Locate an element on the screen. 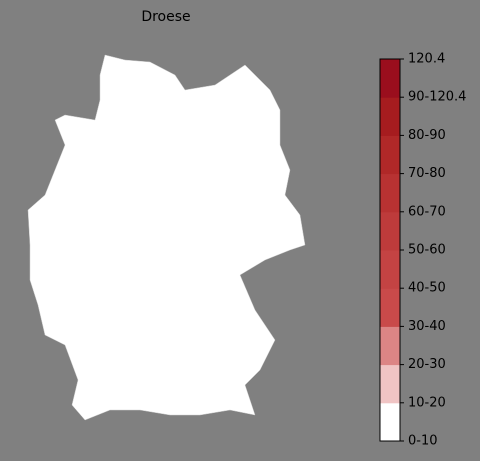 The image size is (480, 461). colorbar-tick-label: 120.4 is located at coordinates (426, 59).